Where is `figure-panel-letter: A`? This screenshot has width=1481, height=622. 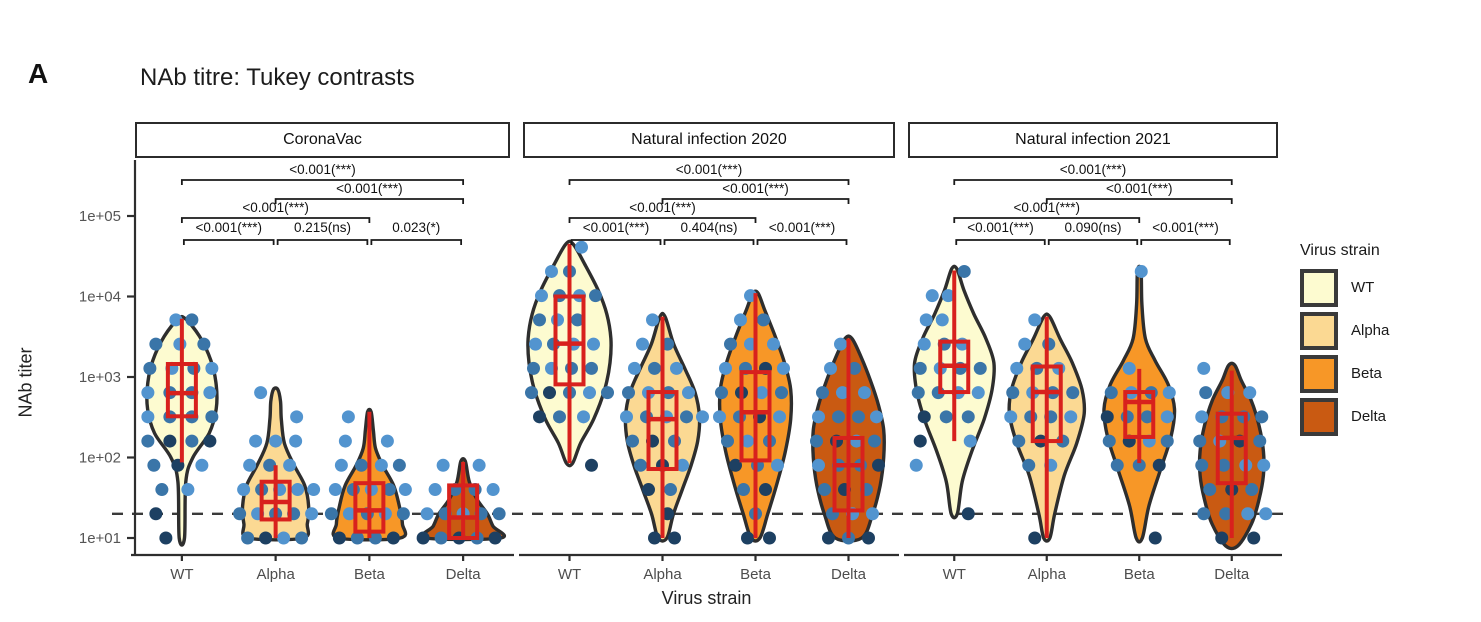
figure-panel-letter: A is located at coordinates (38, 73).